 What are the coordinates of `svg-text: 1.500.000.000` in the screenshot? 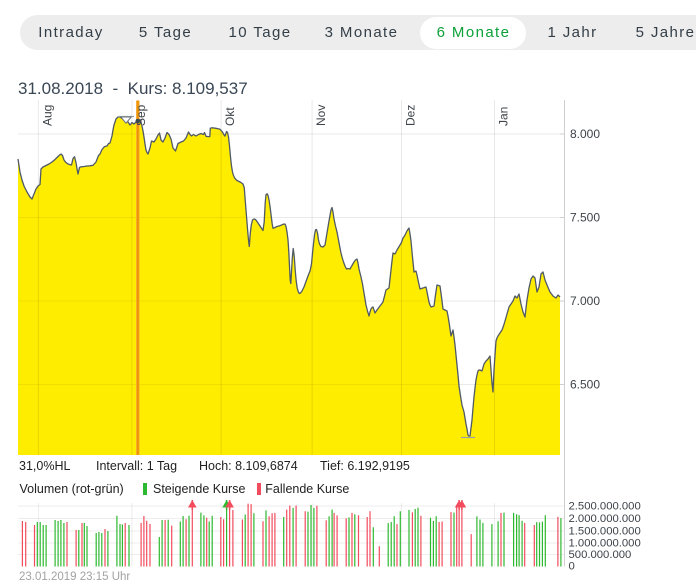 It's located at (605, 532).